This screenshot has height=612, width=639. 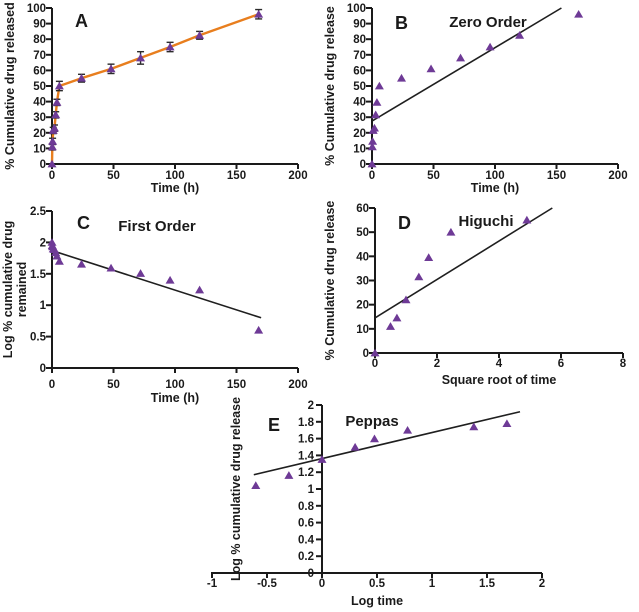 I want to click on panel-title: First Order, so click(x=157, y=226).